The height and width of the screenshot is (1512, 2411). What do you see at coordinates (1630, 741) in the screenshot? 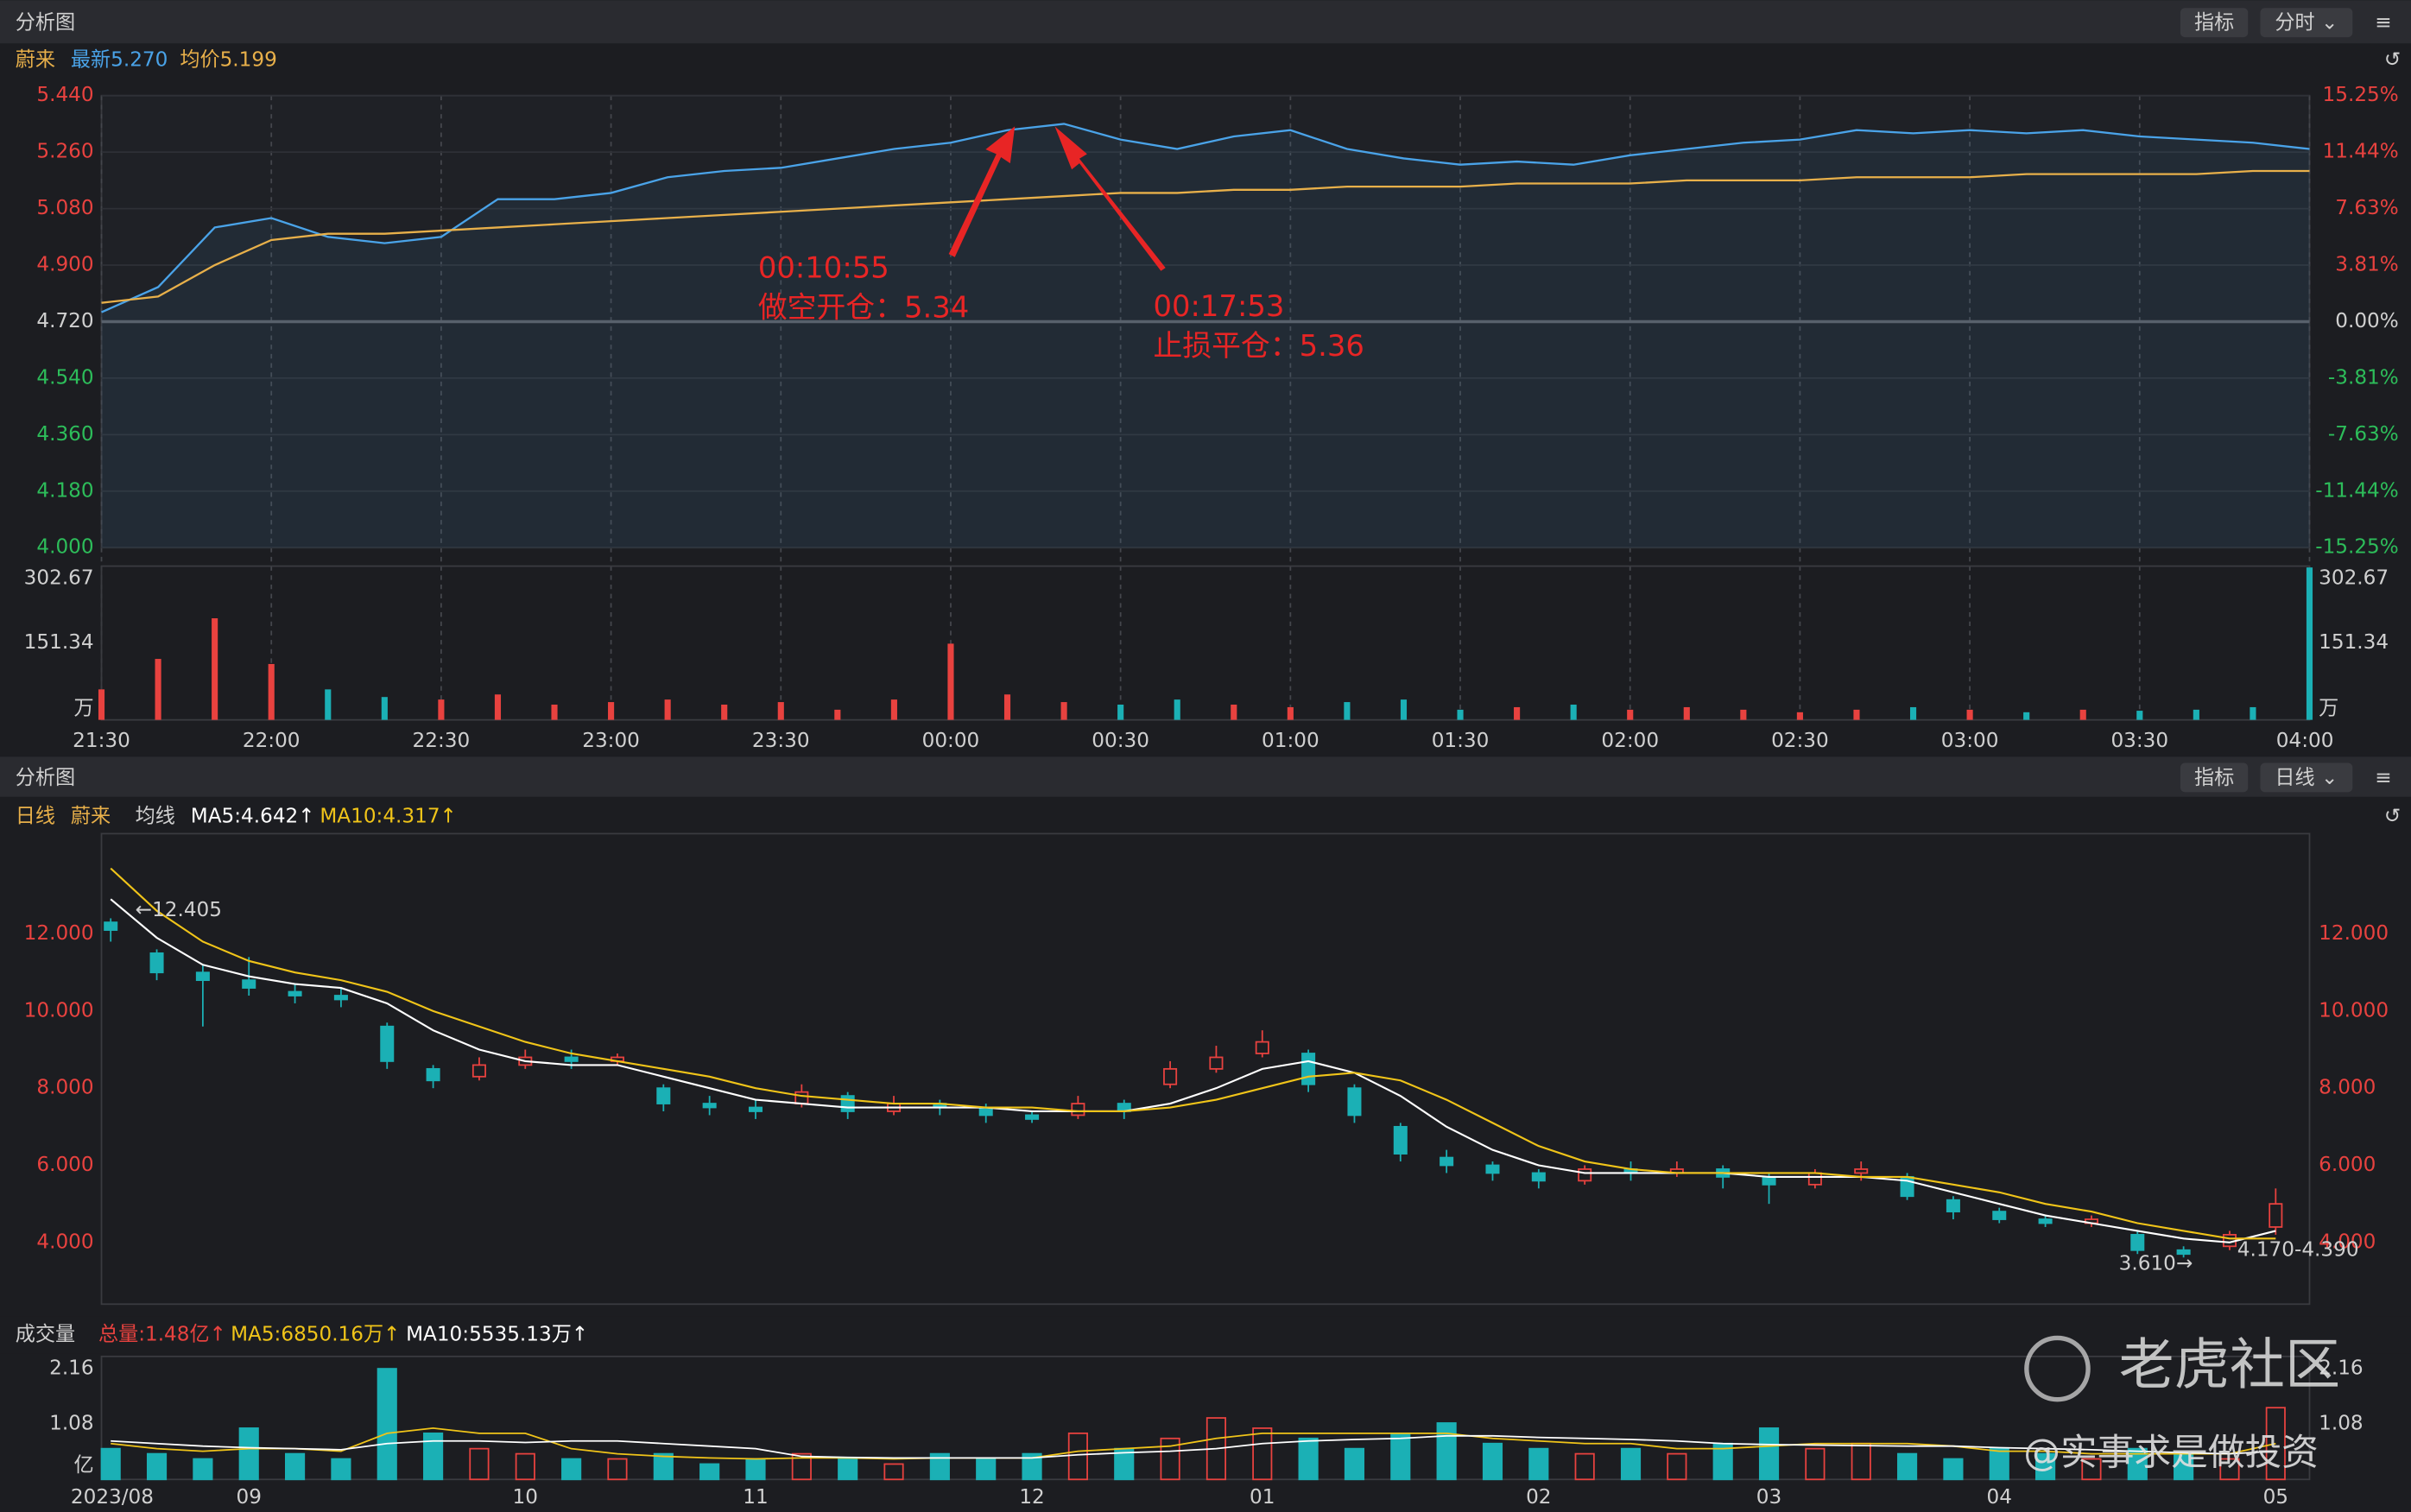
I see `x-tick-label: 02:00` at bounding box center [1630, 741].